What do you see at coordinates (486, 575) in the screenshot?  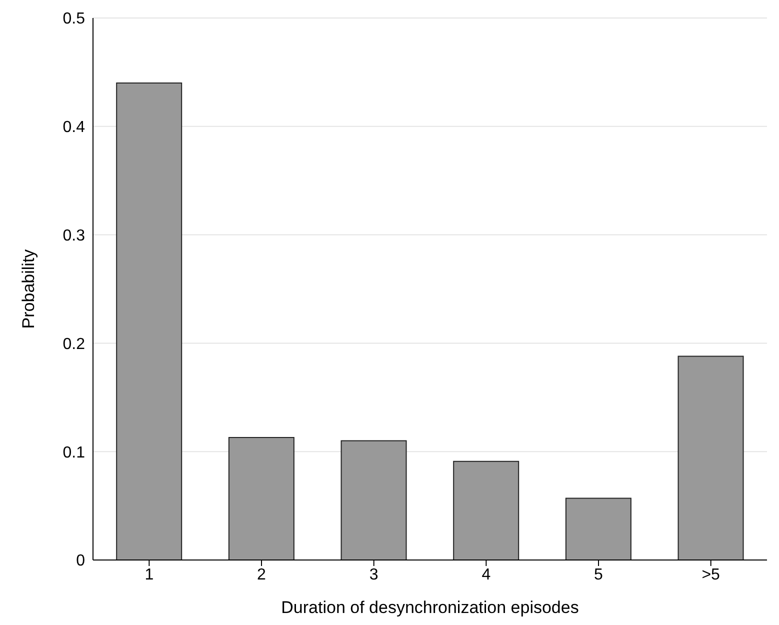 I see `x-tick-label: 4` at bounding box center [486, 575].